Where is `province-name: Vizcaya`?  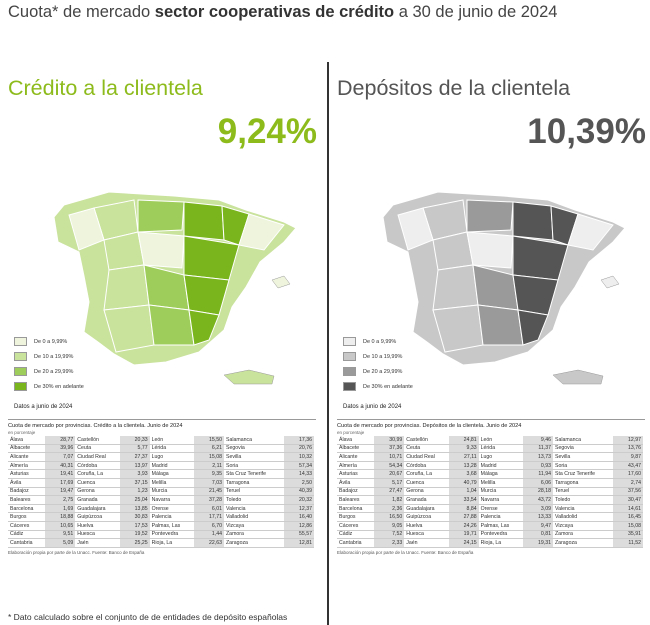 province-name: Vizcaya is located at coordinates (583, 526).